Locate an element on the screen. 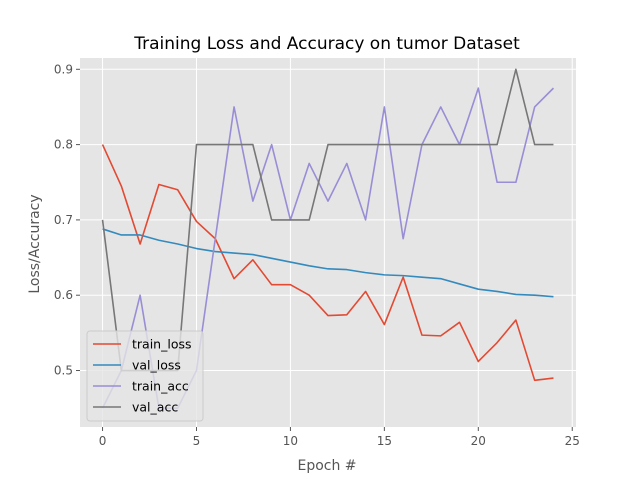  y-tick-label: 0.5 is located at coordinates (63, 371).